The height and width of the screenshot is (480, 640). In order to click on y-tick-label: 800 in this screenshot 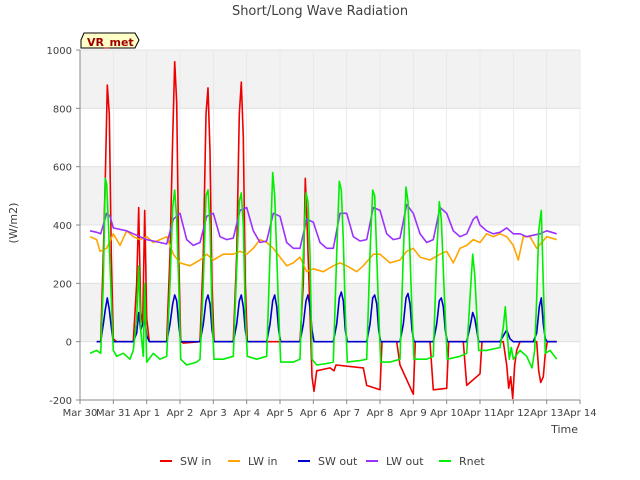, I will do `click(62, 109)`.